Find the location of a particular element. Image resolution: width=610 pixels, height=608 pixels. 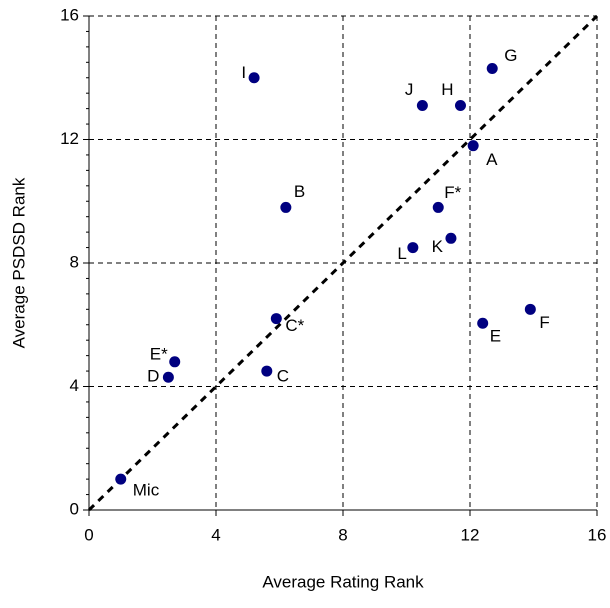

point-label: F* is located at coordinates (452, 192).